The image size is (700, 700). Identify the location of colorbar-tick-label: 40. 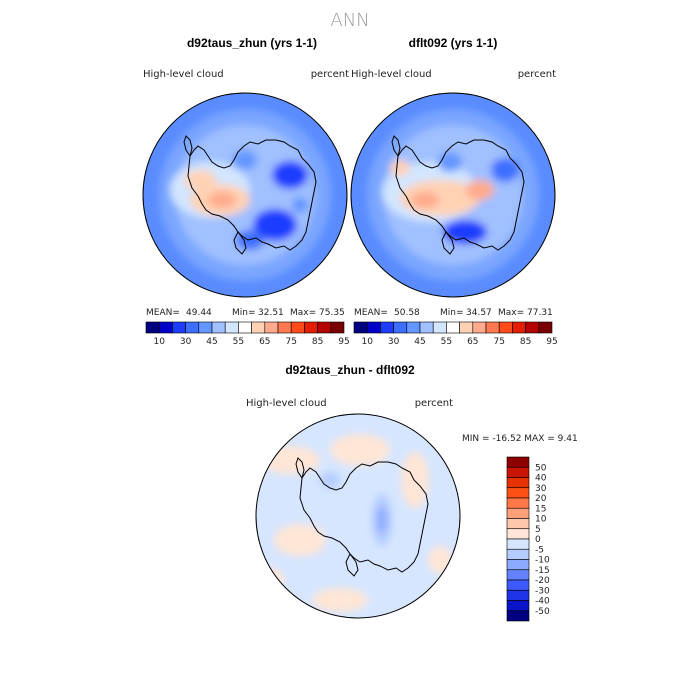
(541, 479).